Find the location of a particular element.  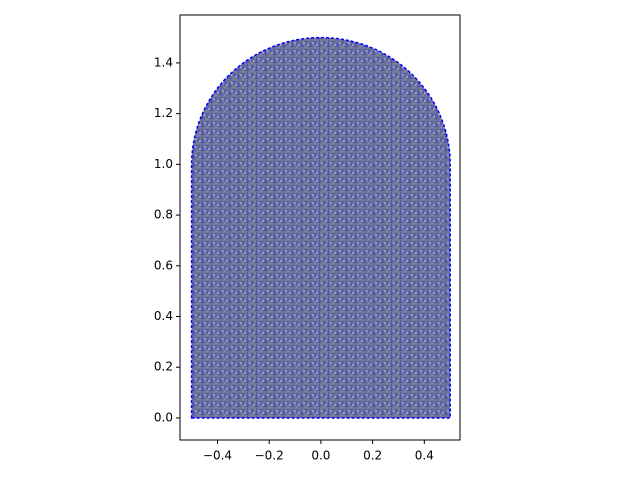

y-tick-label: 0.6 is located at coordinates (163, 265).